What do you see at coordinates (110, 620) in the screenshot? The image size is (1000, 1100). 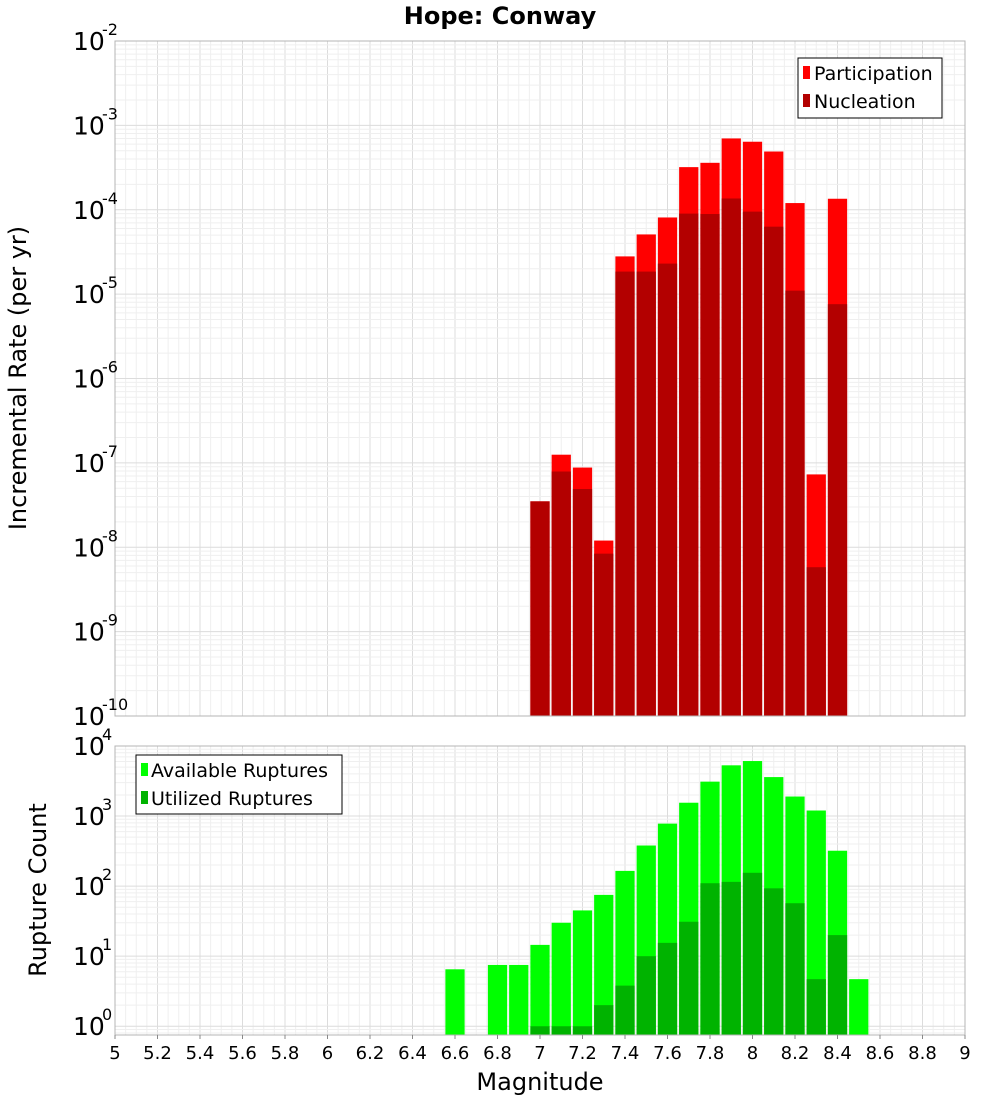 I see `y-tick-exponent: -9` at bounding box center [110, 620].